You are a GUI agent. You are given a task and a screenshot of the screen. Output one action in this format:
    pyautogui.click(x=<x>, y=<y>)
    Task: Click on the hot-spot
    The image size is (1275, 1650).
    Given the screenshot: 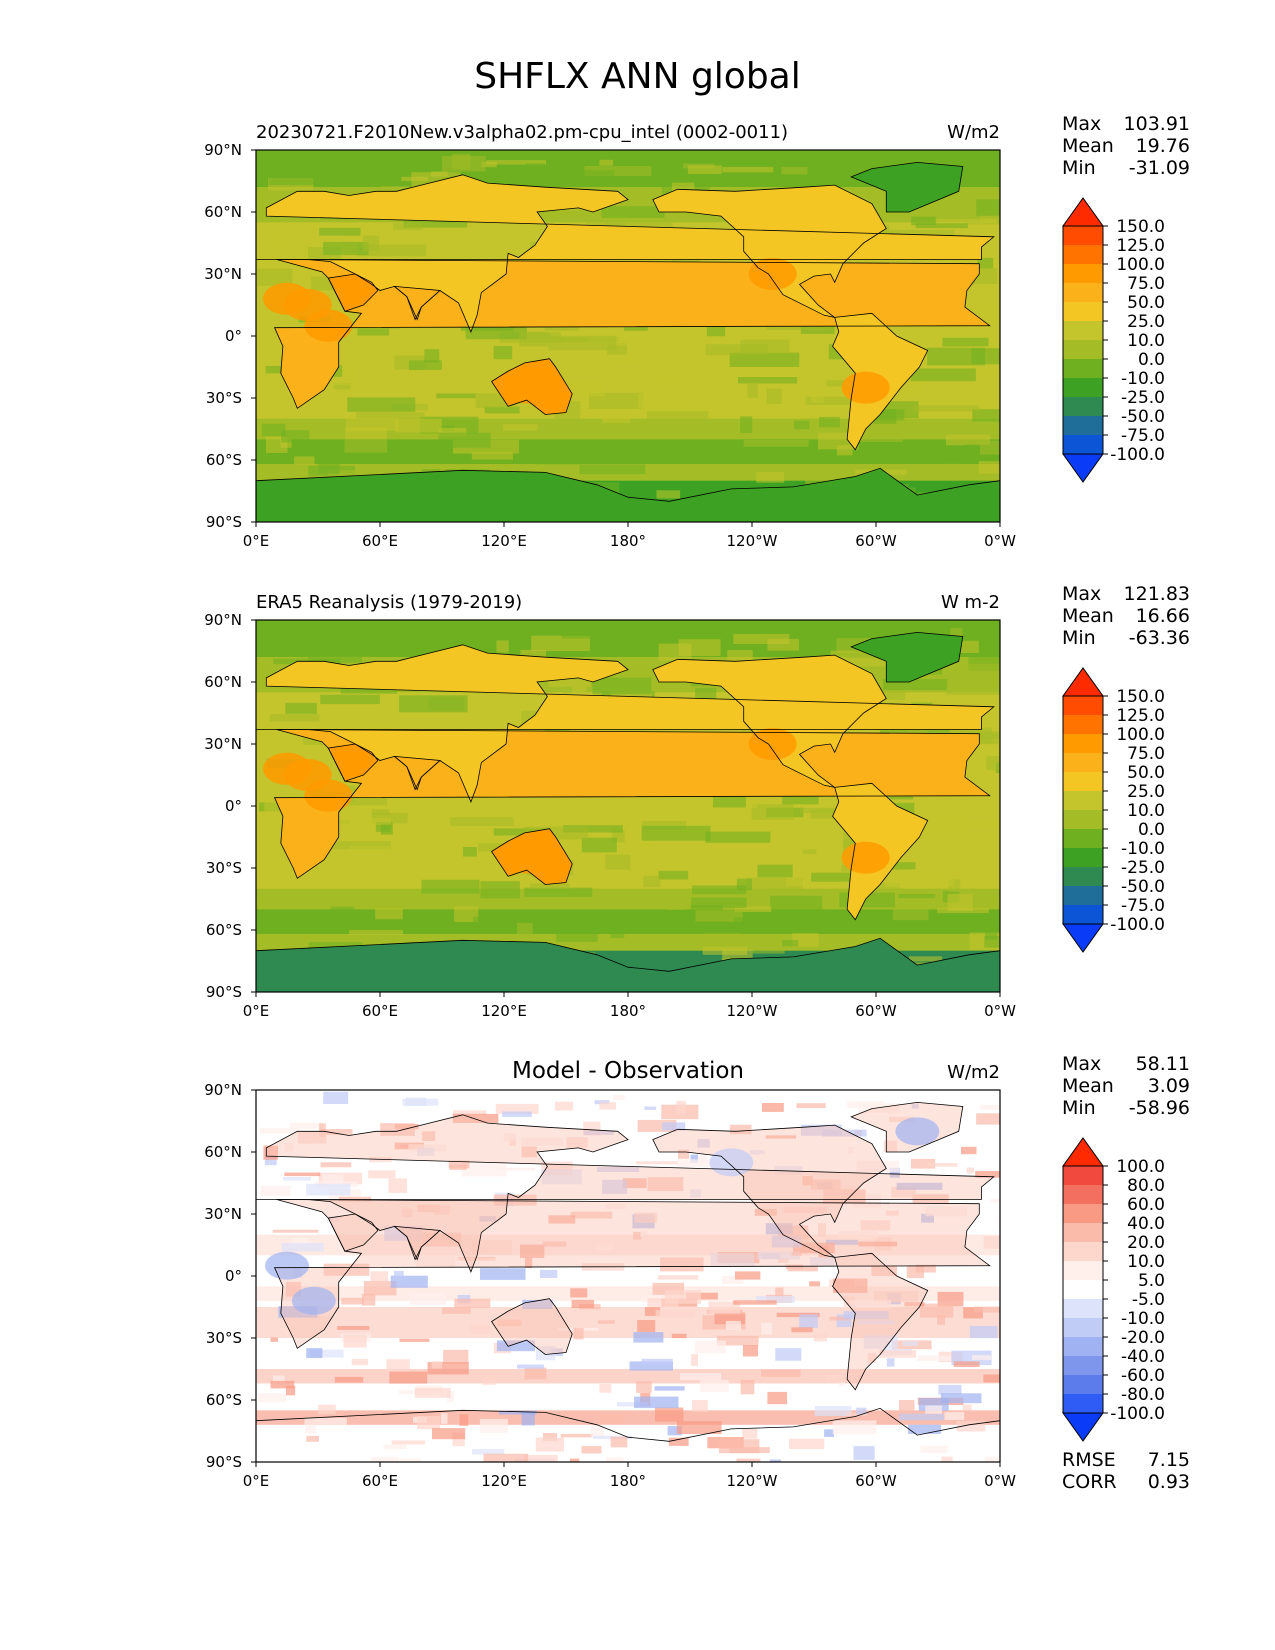 What is the action you would take?
    pyautogui.click(x=865, y=857)
    